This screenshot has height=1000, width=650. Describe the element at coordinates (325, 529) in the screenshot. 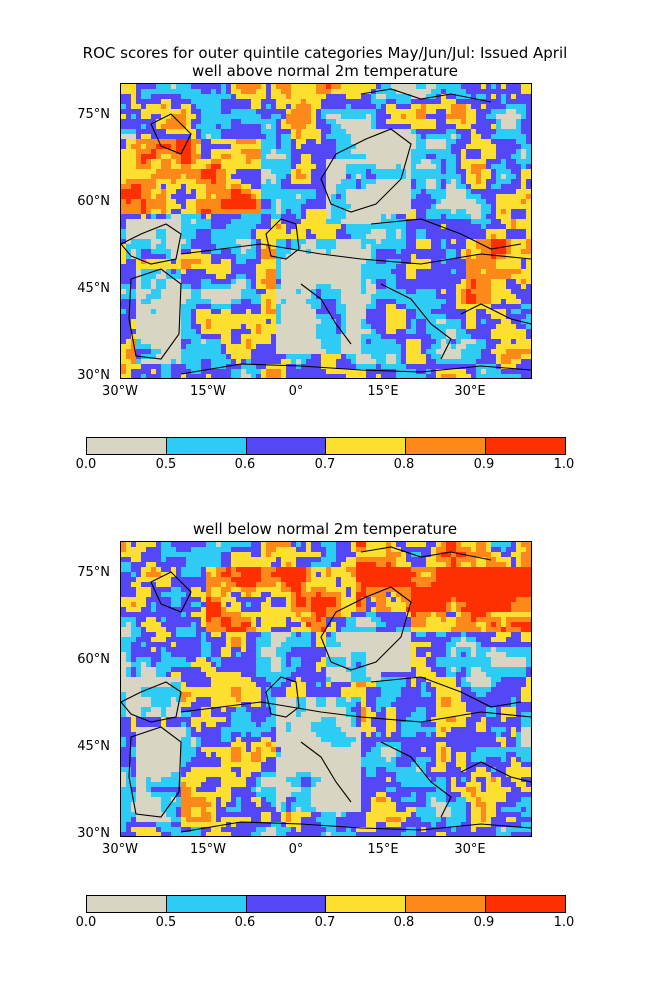

I see `map2-subtitle: well below normal 2m temperature` at that location.